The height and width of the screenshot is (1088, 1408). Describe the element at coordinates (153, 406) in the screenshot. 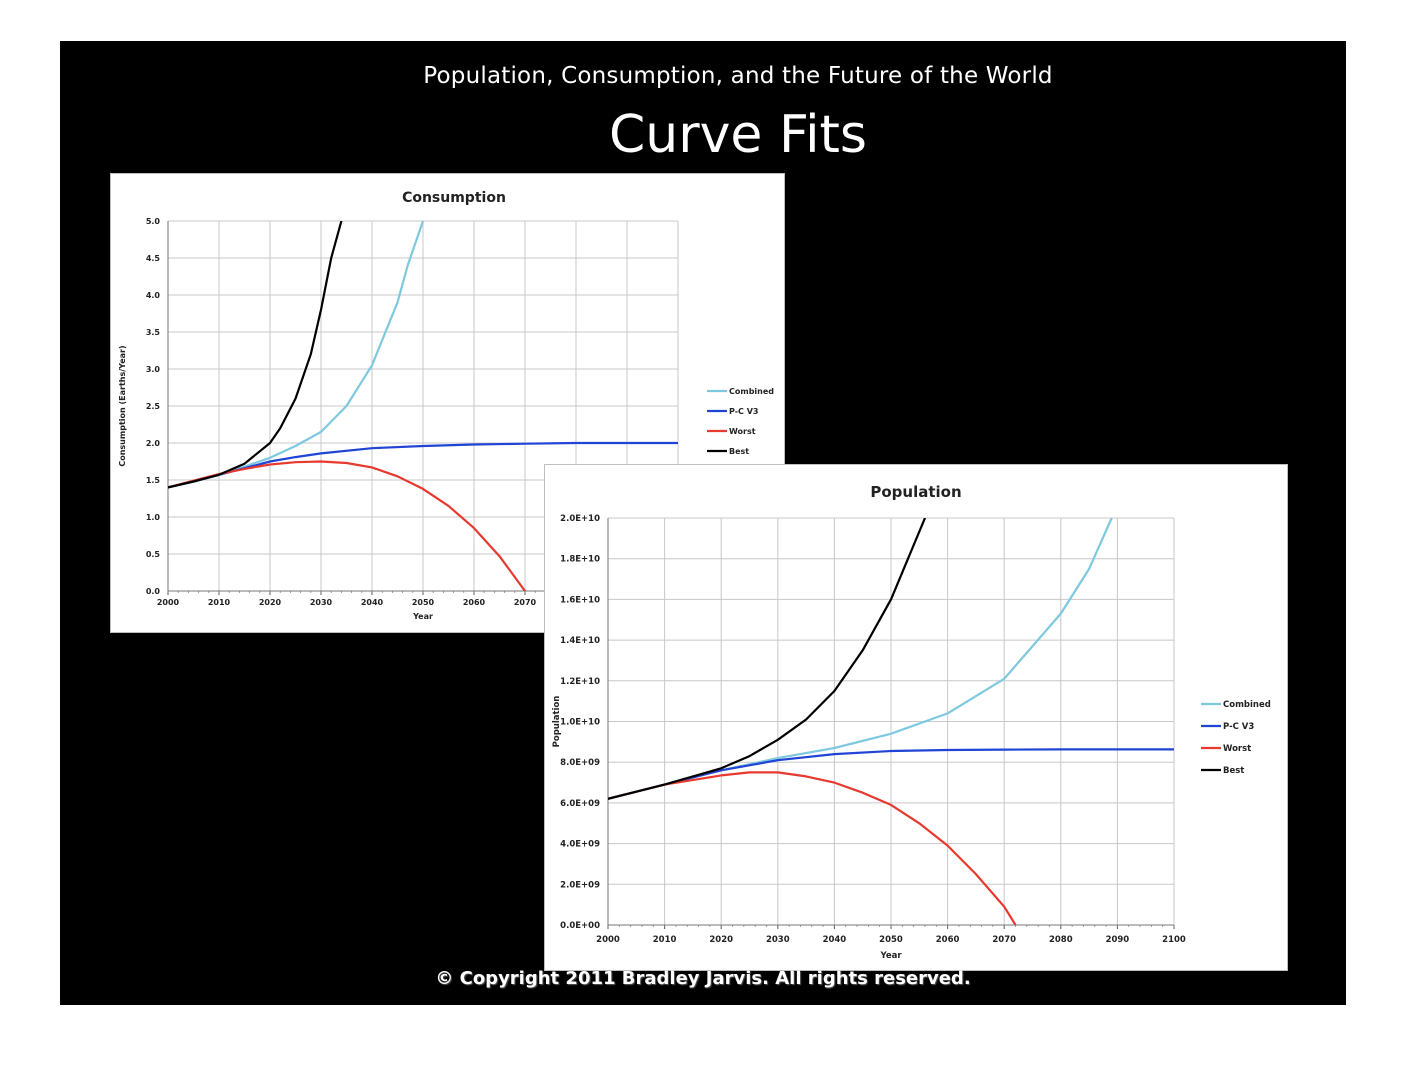

I see `consumption-y-tick-label: 2.5` at that location.